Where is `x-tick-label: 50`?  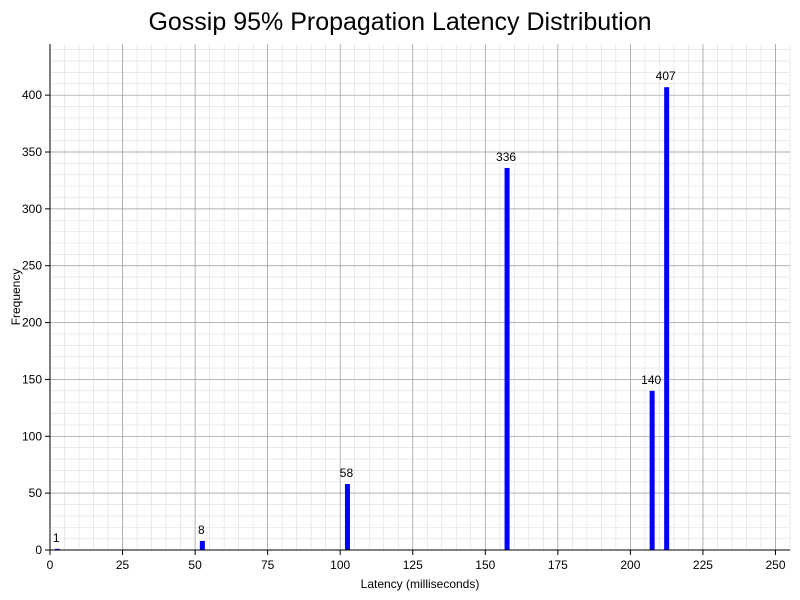 x-tick-label: 50 is located at coordinates (195, 565).